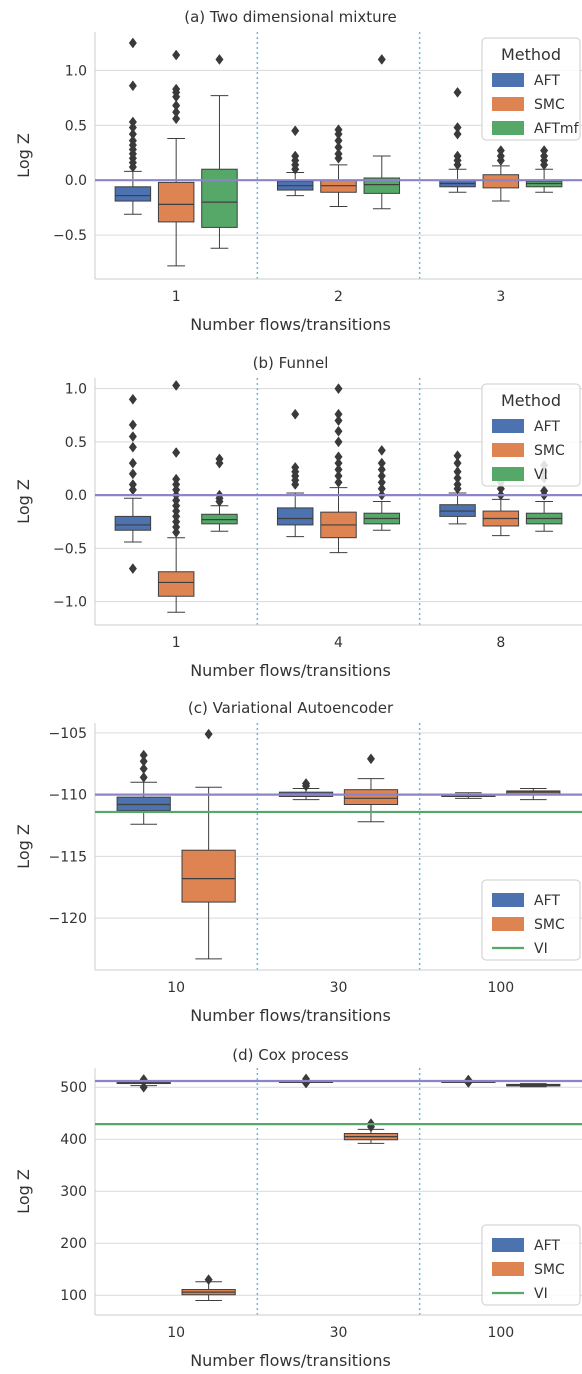  Describe the element at coordinates (68, 734) in the screenshot. I see `y-tick-label: −105` at that location.